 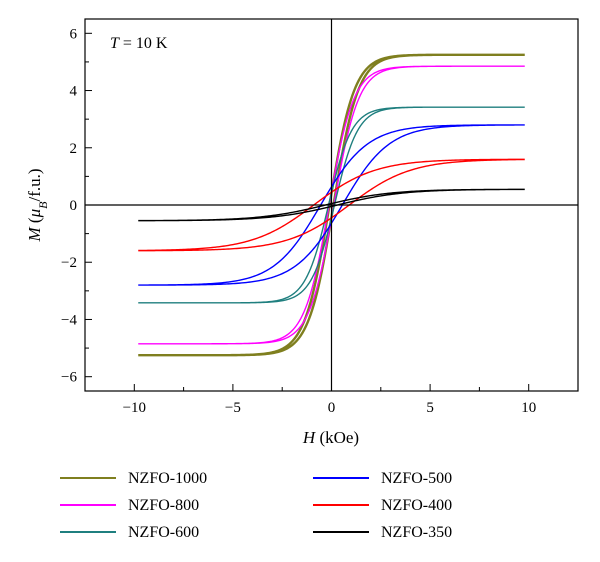 I want to click on y-tick-label: −6, so click(x=69, y=378).